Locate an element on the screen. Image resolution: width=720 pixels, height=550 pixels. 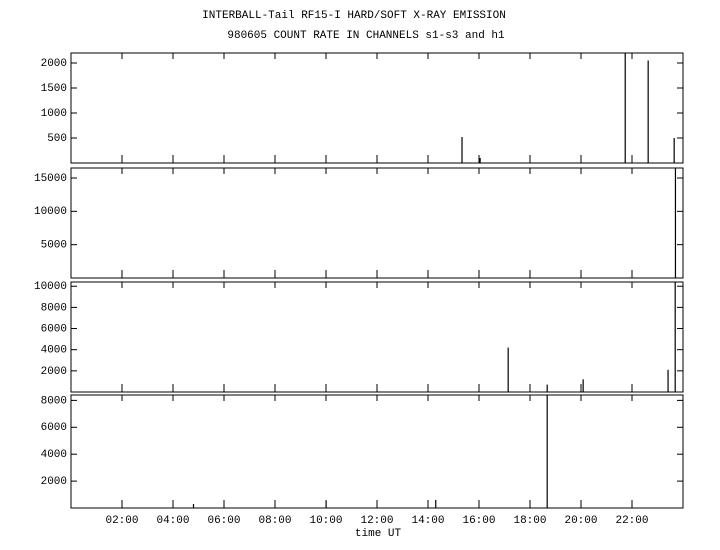
x-tick-label: 02:00 is located at coordinates (121, 521).